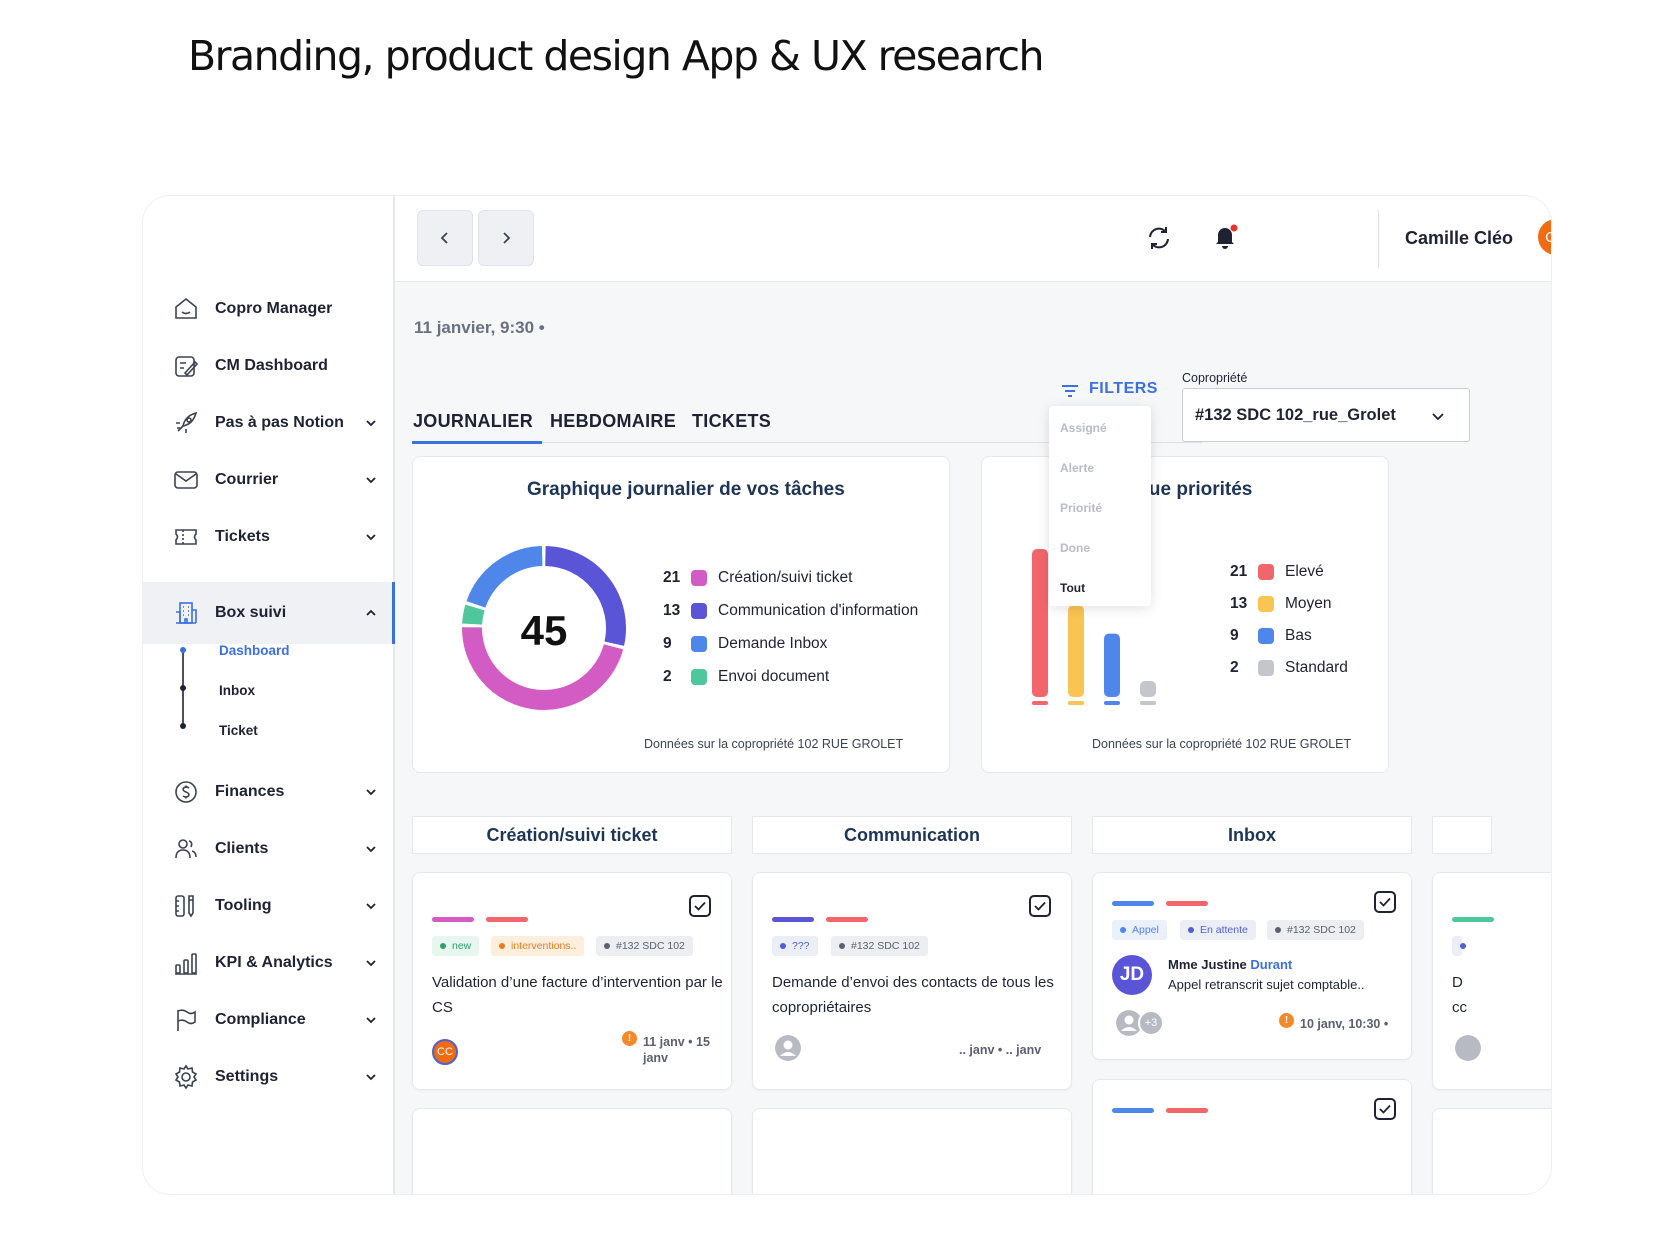  What do you see at coordinates (186, 849) in the screenshot?
I see `users-icon` at bounding box center [186, 849].